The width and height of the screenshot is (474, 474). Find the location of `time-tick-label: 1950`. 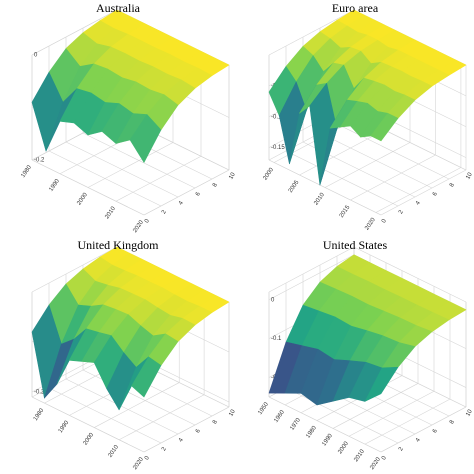

time-tick-label: 1950 is located at coordinates (263, 408).